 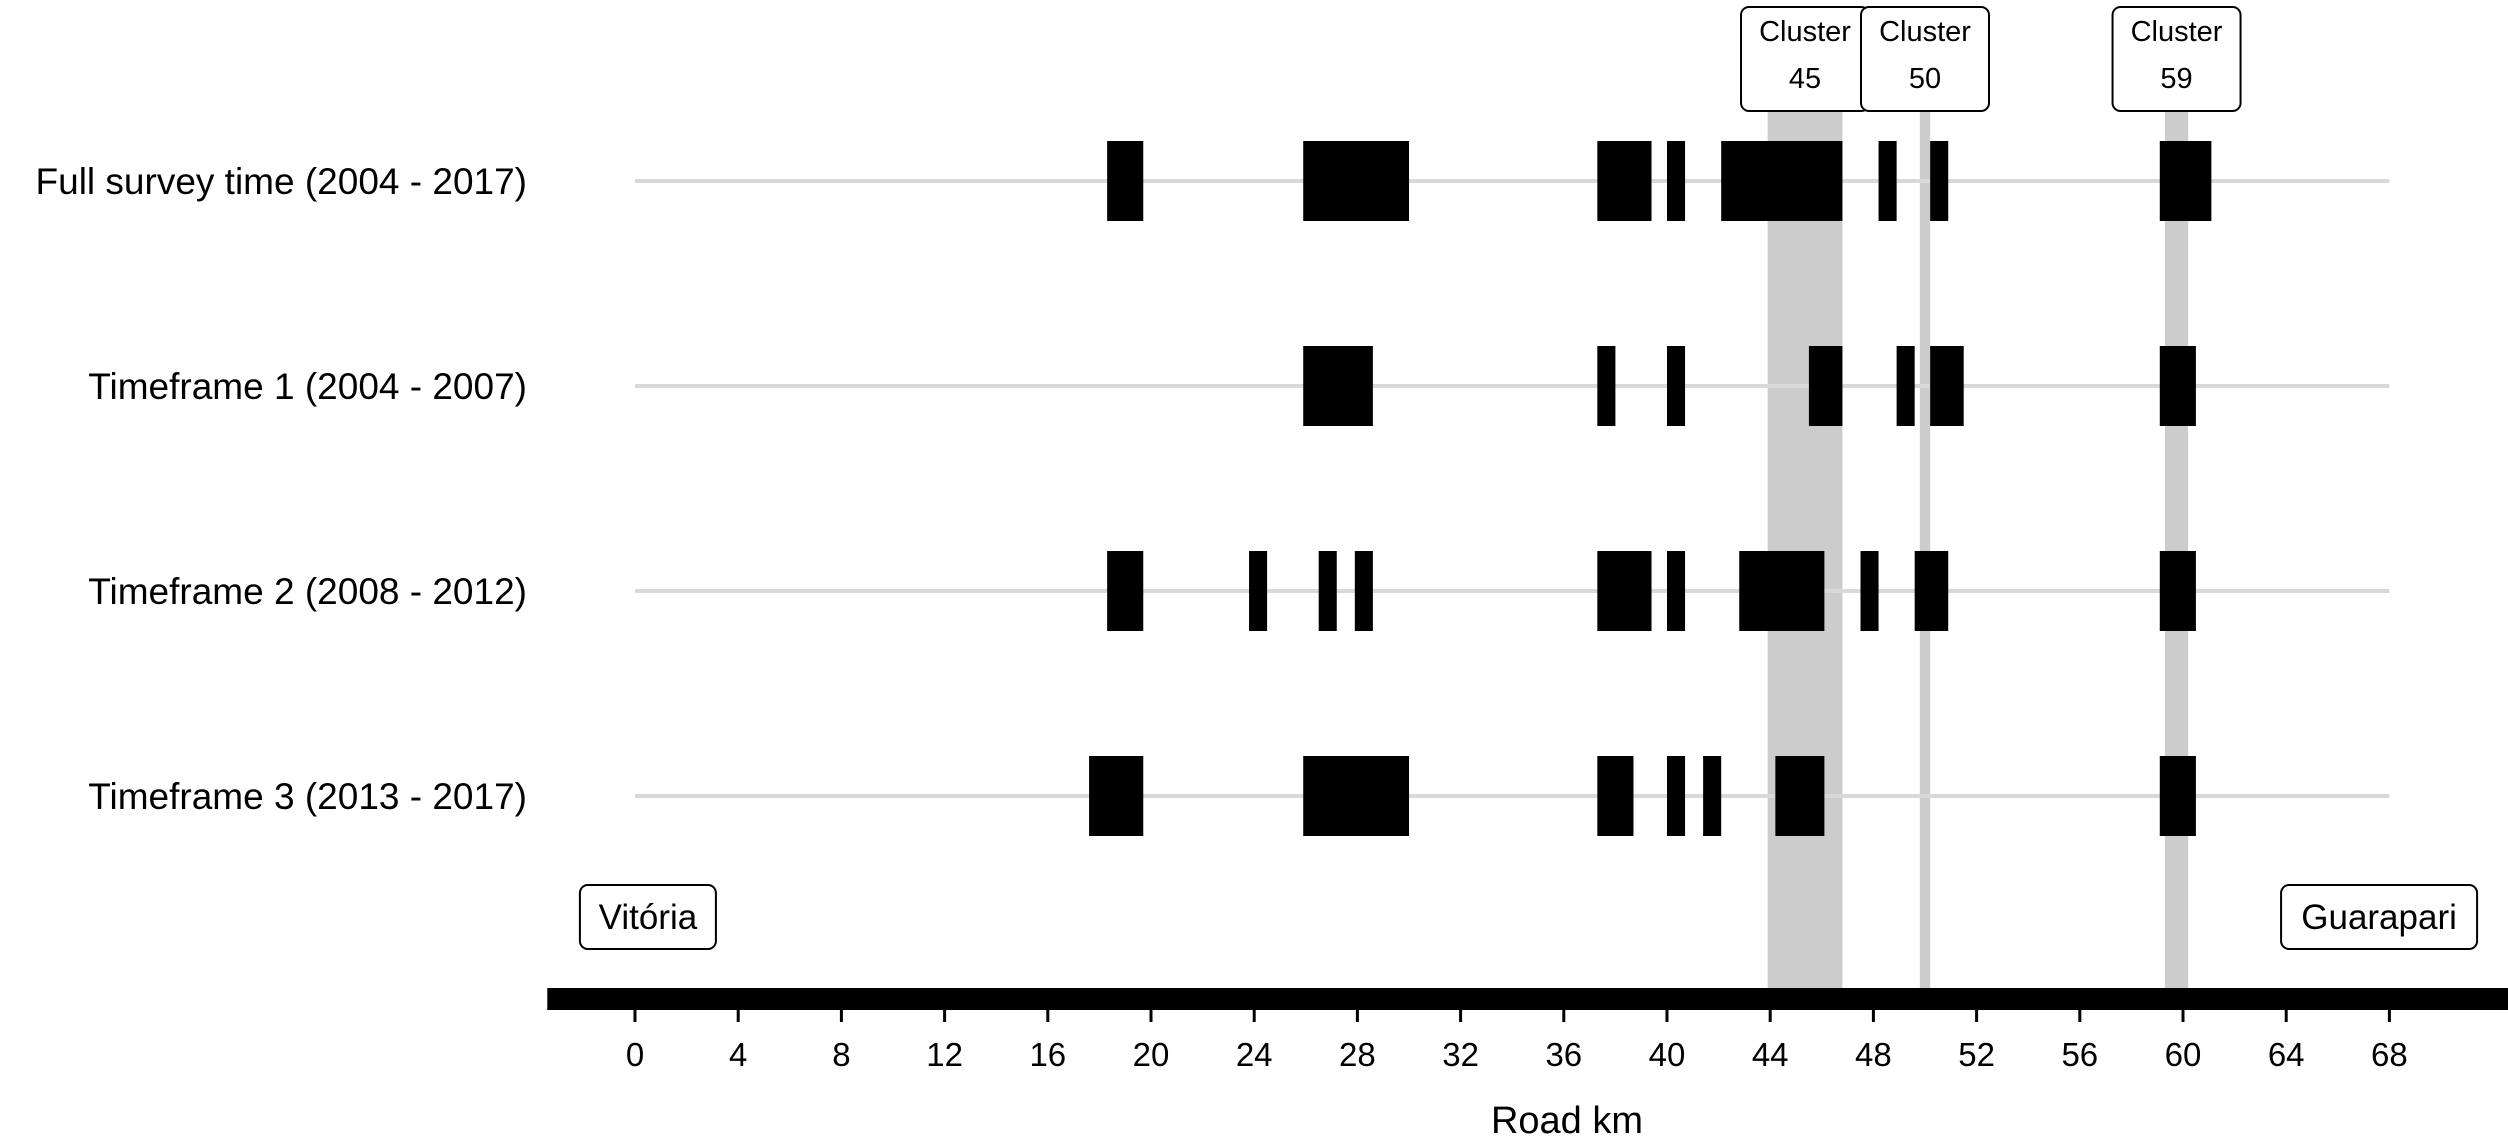 I want to click on tick-label-16: 16, so click(x=1047, y=1054).